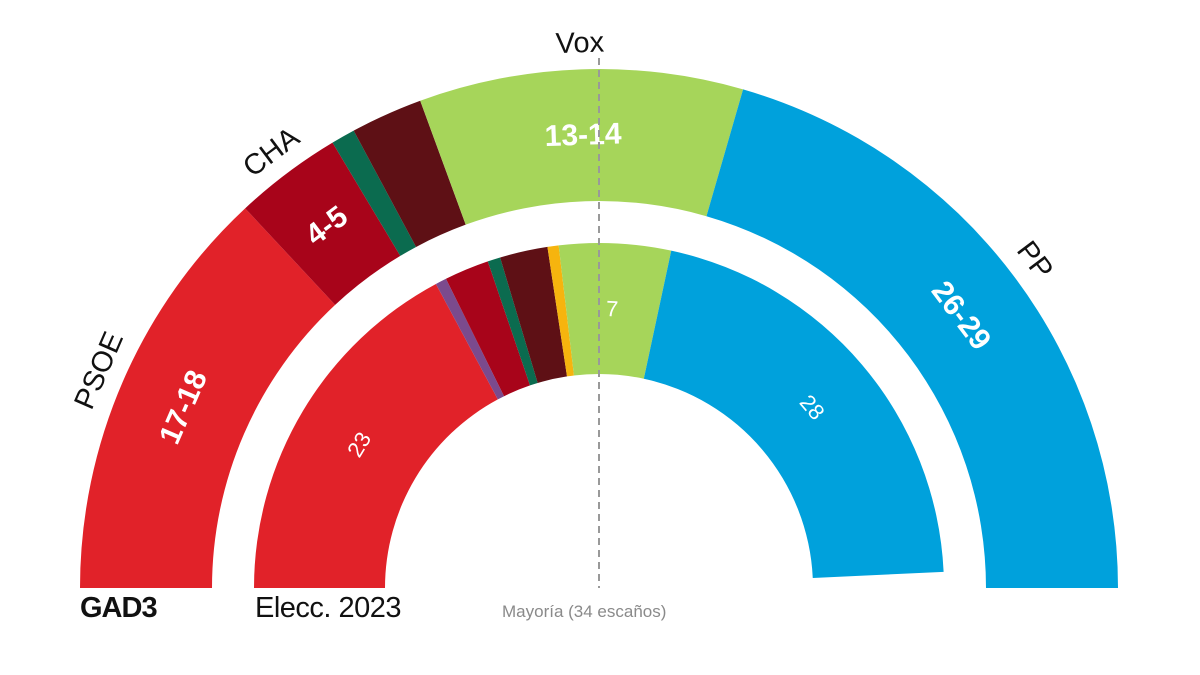 The height and width of the screenshot is (675, 1200). Describe the element at coordinates (119, 608) in the screenshot. I see `ring-label-gad3: GAD3` at that location.